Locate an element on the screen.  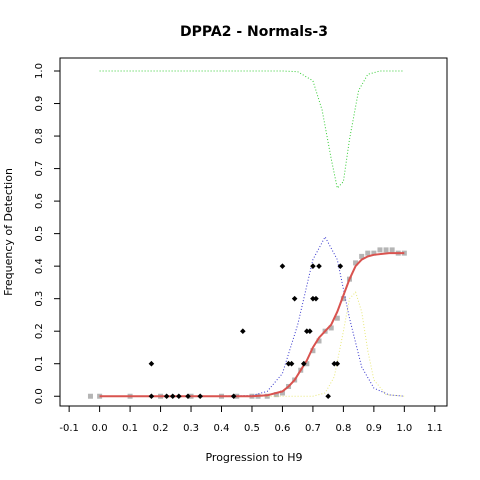
x-tick-label: 0.4 is located at coordinates (222, 428).